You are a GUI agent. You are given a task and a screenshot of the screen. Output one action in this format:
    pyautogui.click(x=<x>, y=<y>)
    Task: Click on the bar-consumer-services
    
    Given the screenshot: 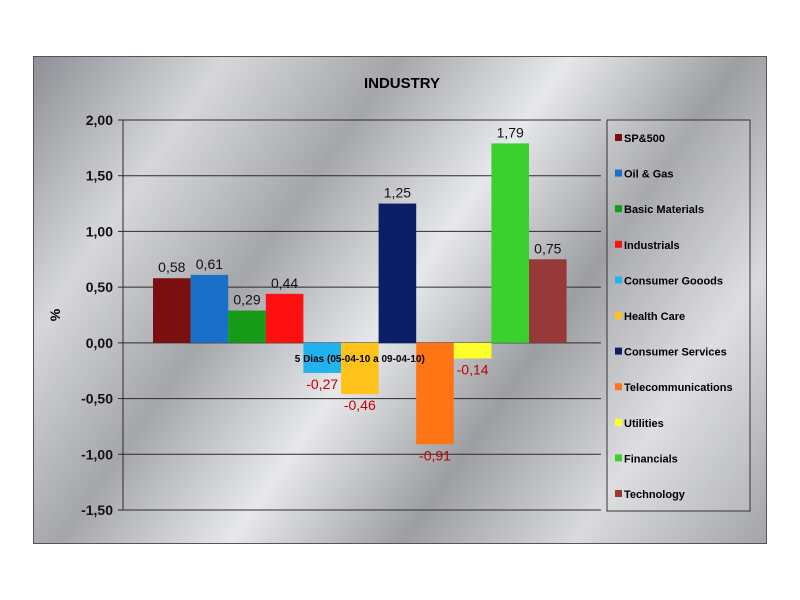 What is the action you would take?
    pyautogui.click(x=397, y=273)
    